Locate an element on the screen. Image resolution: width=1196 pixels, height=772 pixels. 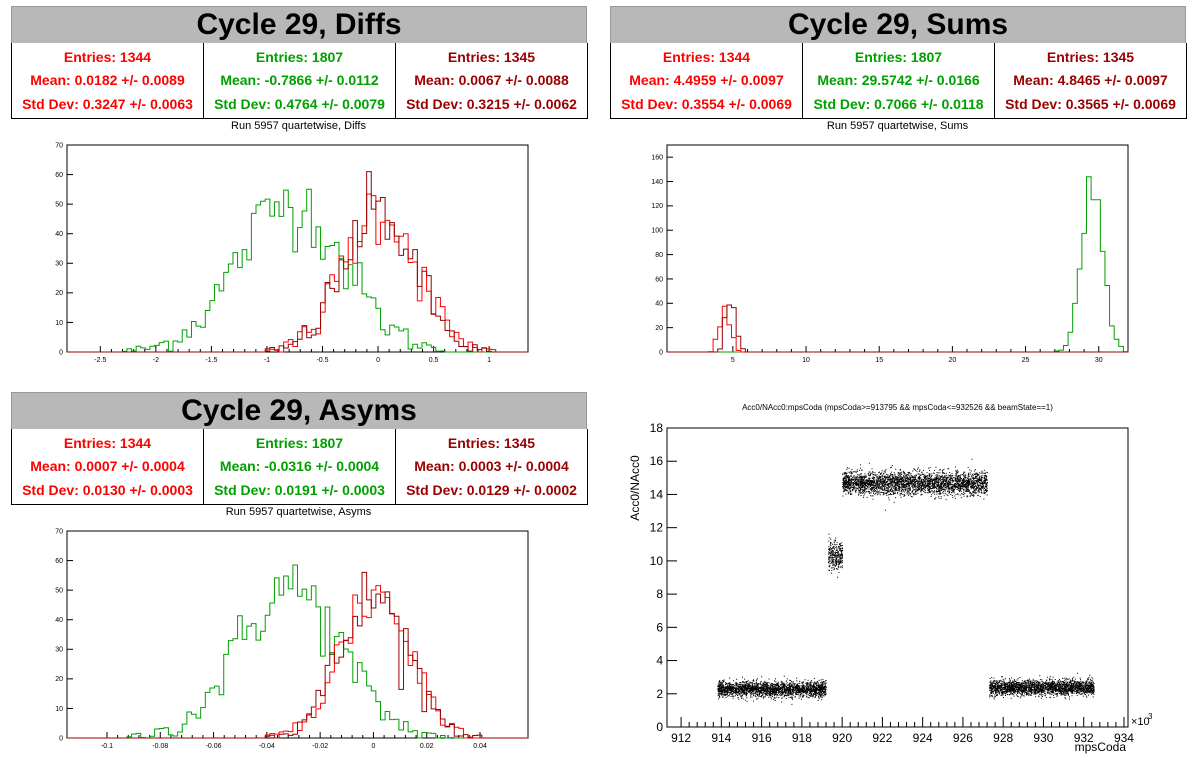
asyms-hist-ytick-label: 50 is located at coordinates (59, 590).